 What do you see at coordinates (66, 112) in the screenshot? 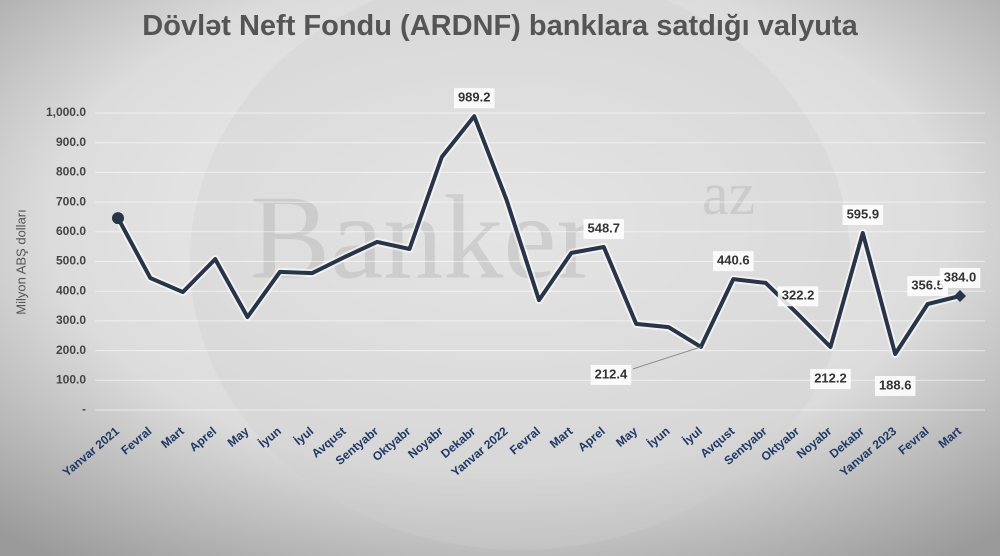
I see `y-tick-label: 1,000.0` at bounding box center [66, 112].